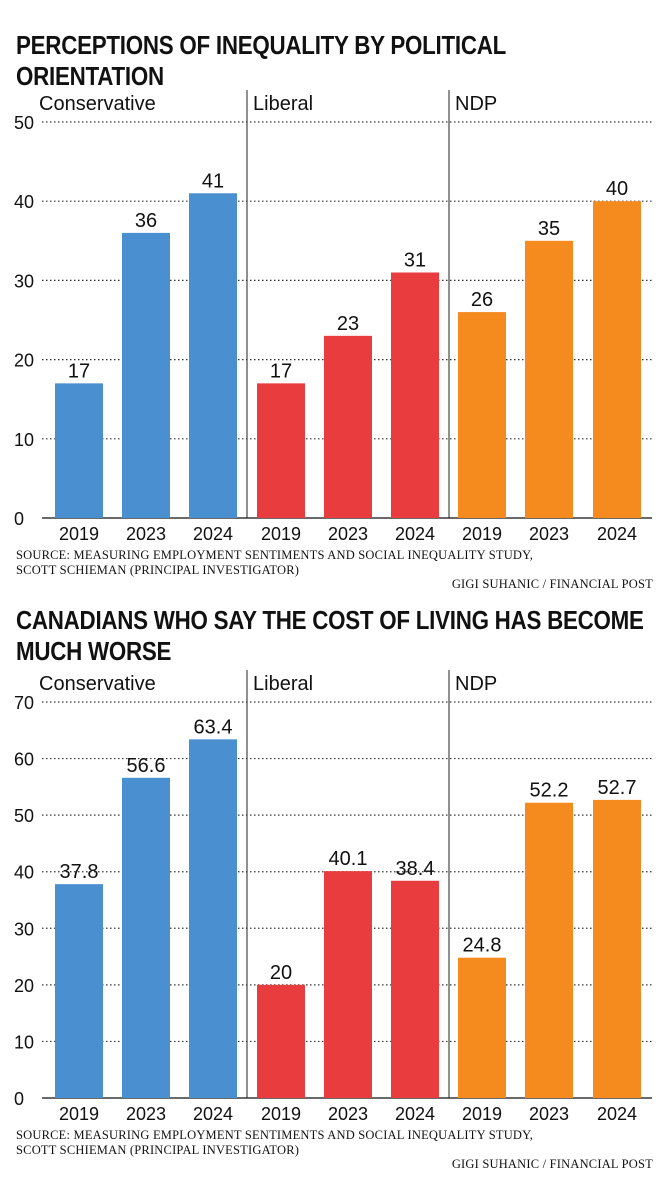  I want to click on chart-1-title-line2: ORIENTATION, so click(90, 76).